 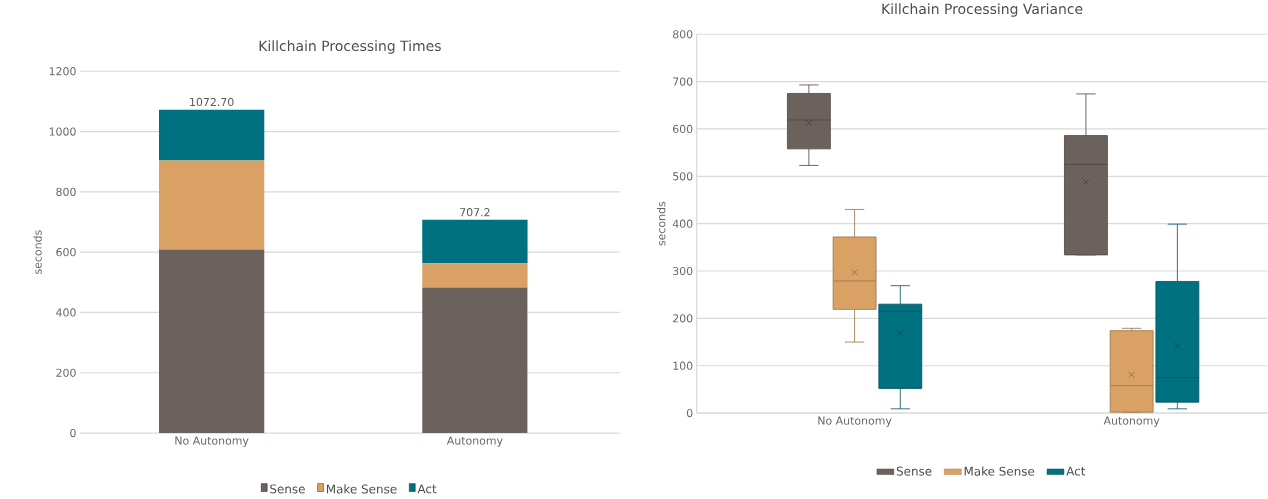 What do you see at coordinates (683, 271) in the screenshot?
I see `y-tick-label: 300` at bounding box center [683, 271].